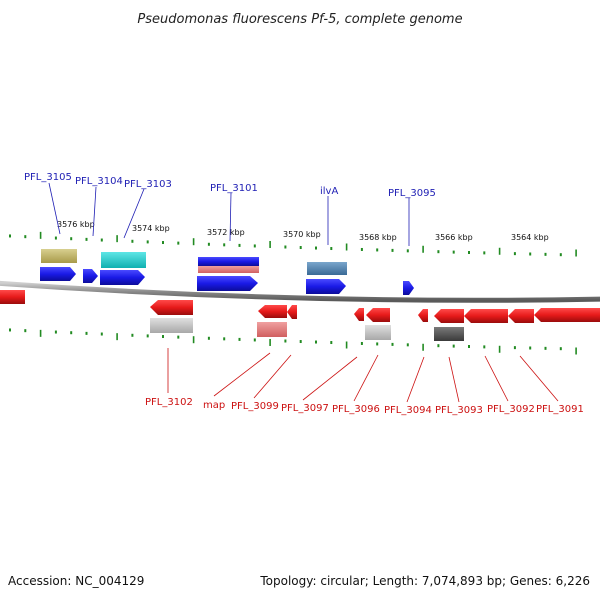 The width and height of the screenshot is (600, 600). I want to click on reverse-genes, so click(300, 315).